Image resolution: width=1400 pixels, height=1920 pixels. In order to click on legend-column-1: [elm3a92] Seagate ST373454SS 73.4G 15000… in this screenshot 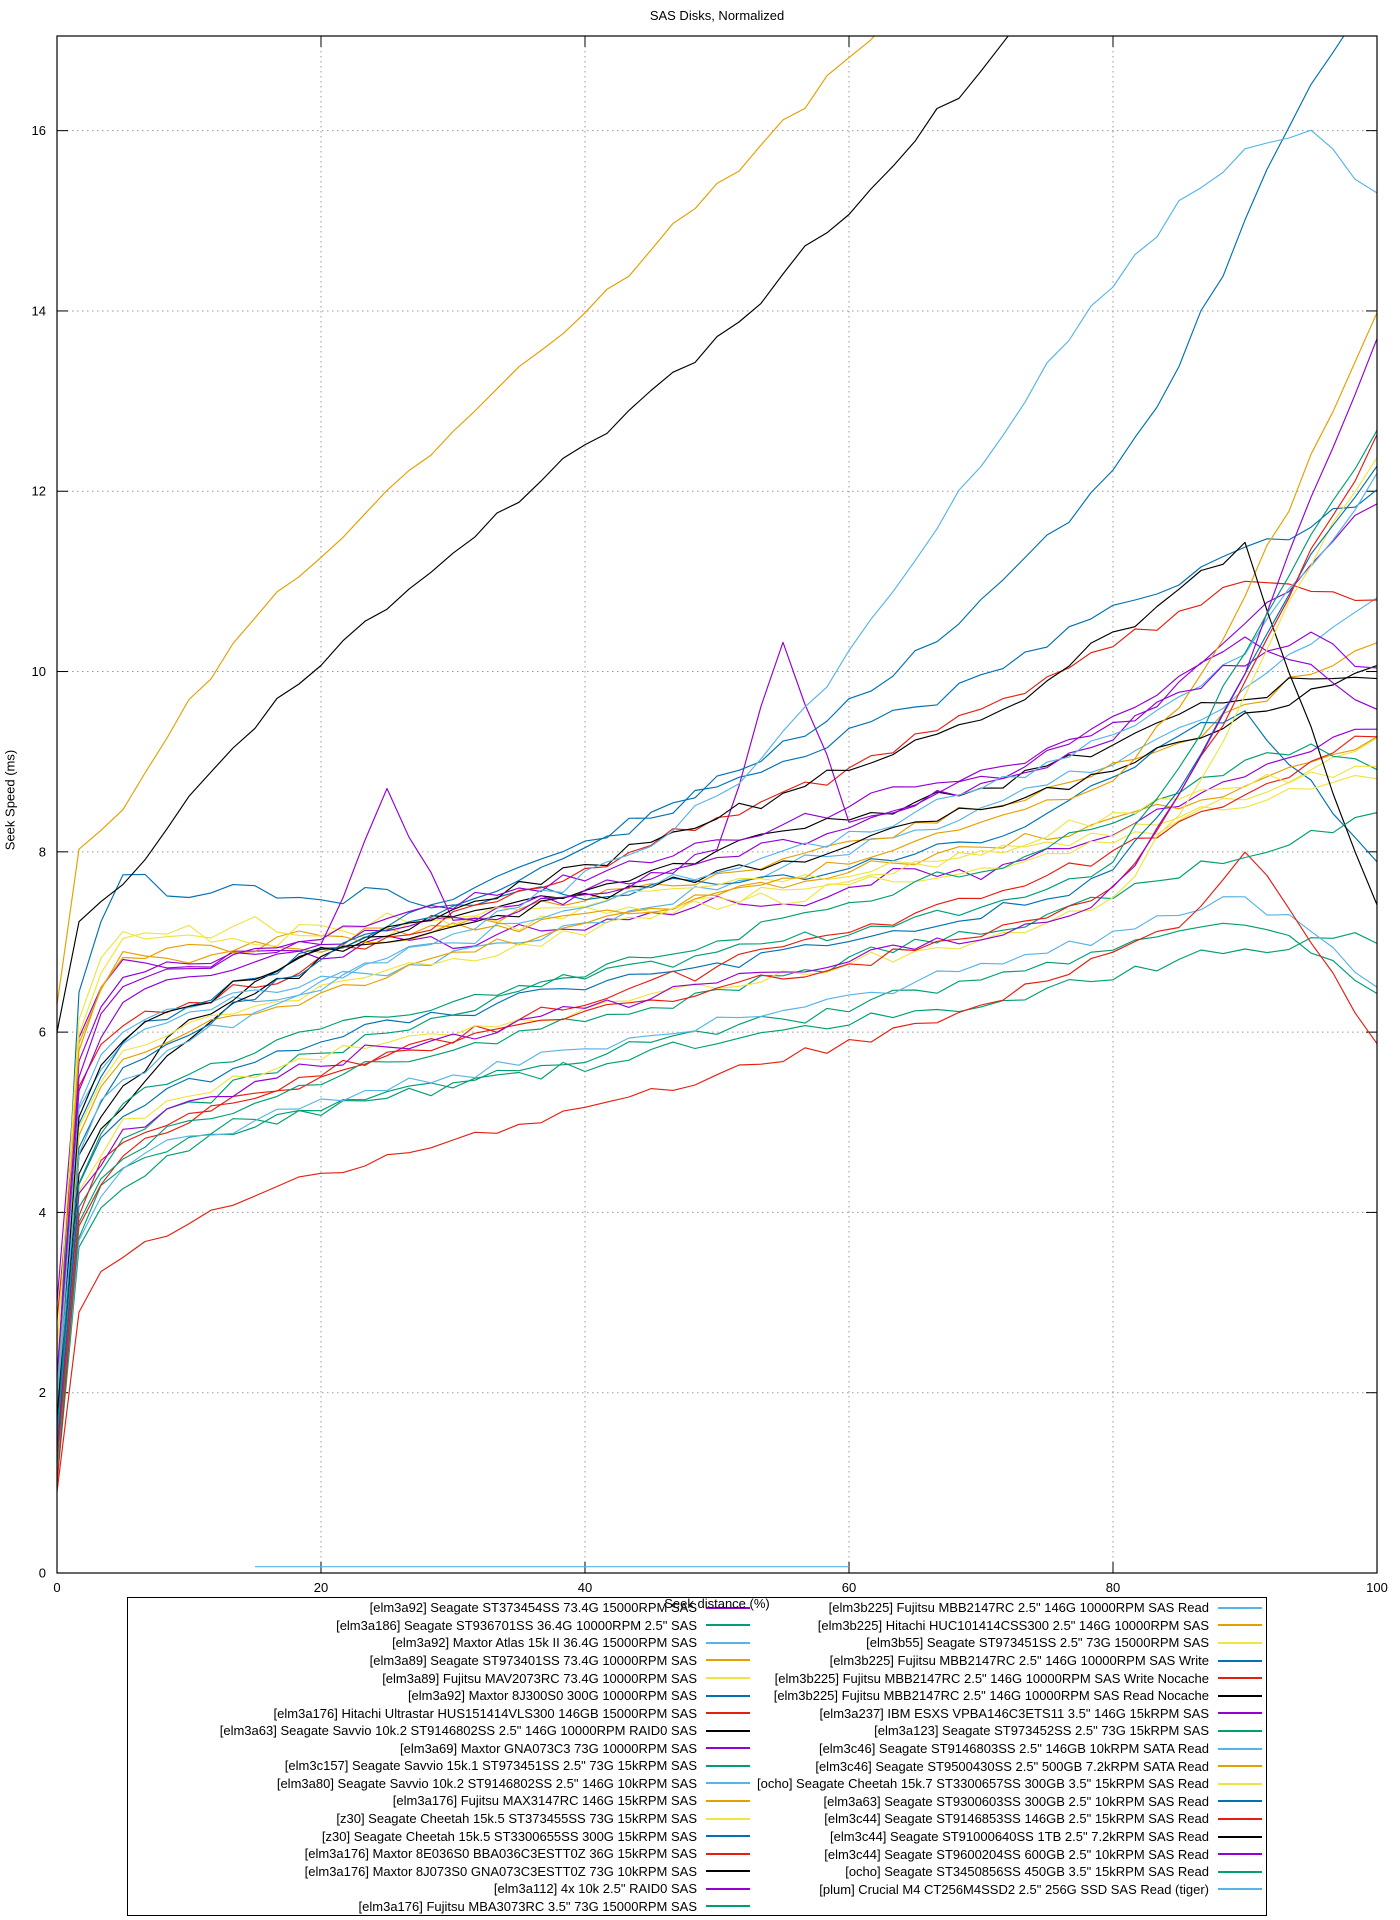, I will do `click(439, 1756)`.